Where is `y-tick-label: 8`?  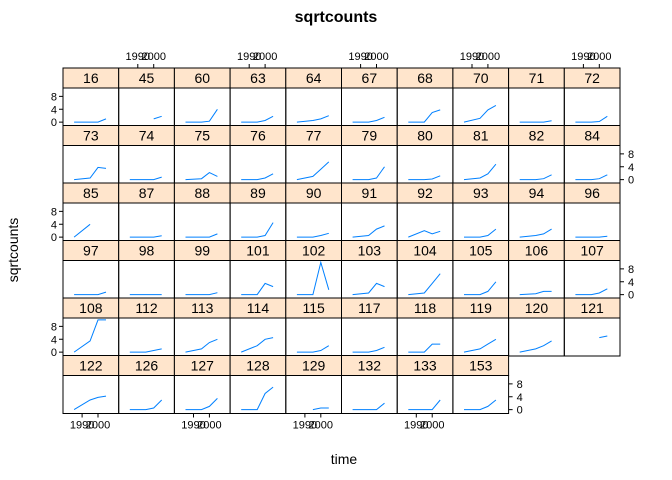 y-tick-label: 8 is located at coordinates (631, 155).